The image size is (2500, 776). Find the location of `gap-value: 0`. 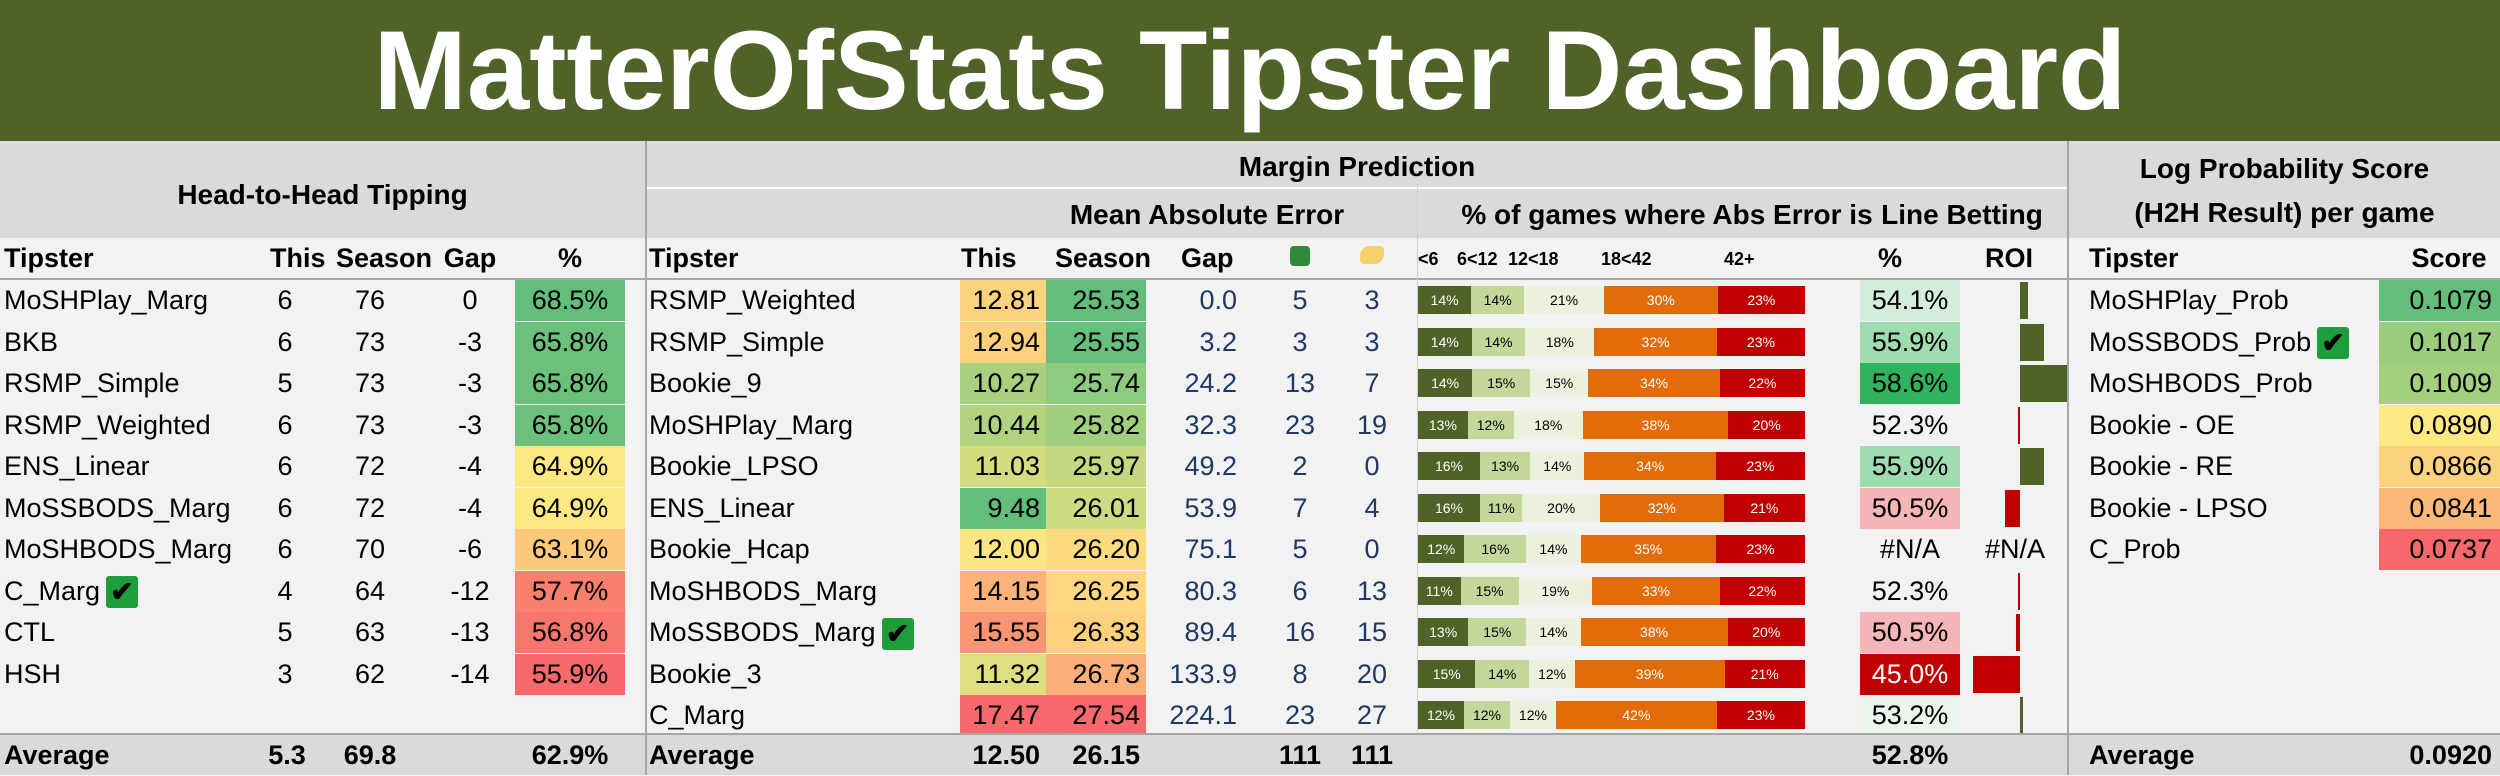

gap-value: 0 is located at coordinates (470, 300).